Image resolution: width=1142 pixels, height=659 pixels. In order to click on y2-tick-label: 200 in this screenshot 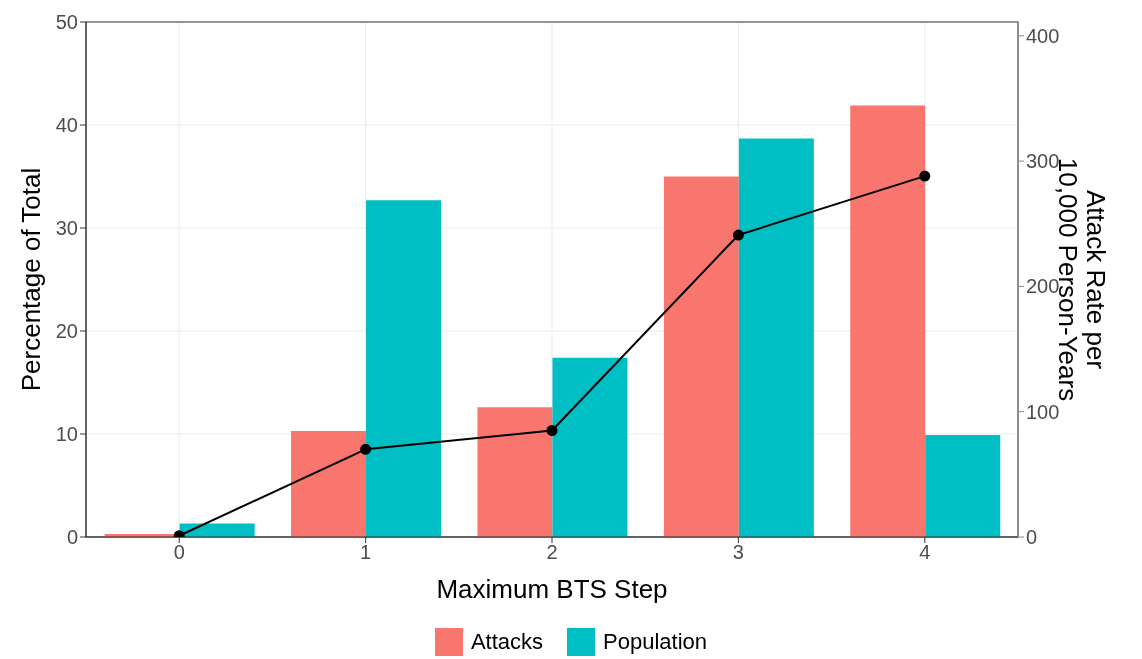, I will do `click(1043, 286)`.